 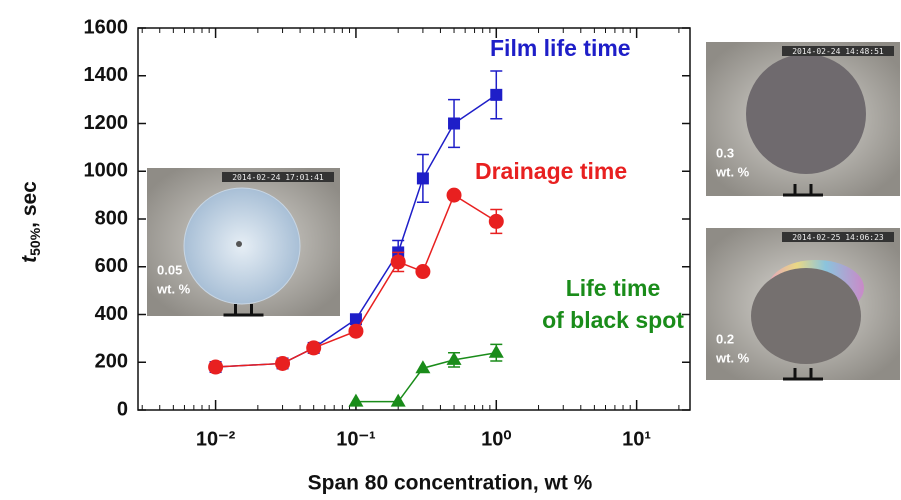 I want to click on x-tick-label: 10⁻², so click(x=216, y=439).